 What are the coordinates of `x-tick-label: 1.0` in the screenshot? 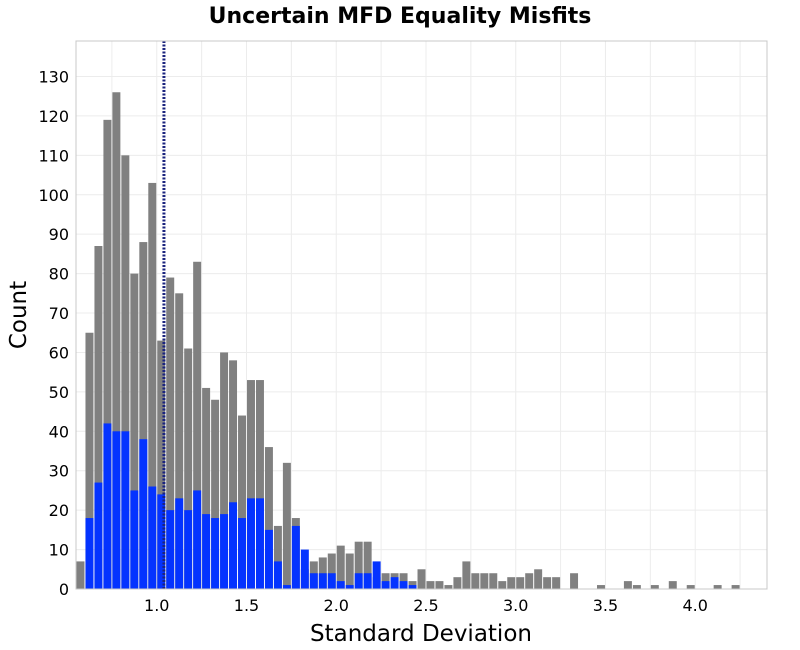 It's located at (156, 605).